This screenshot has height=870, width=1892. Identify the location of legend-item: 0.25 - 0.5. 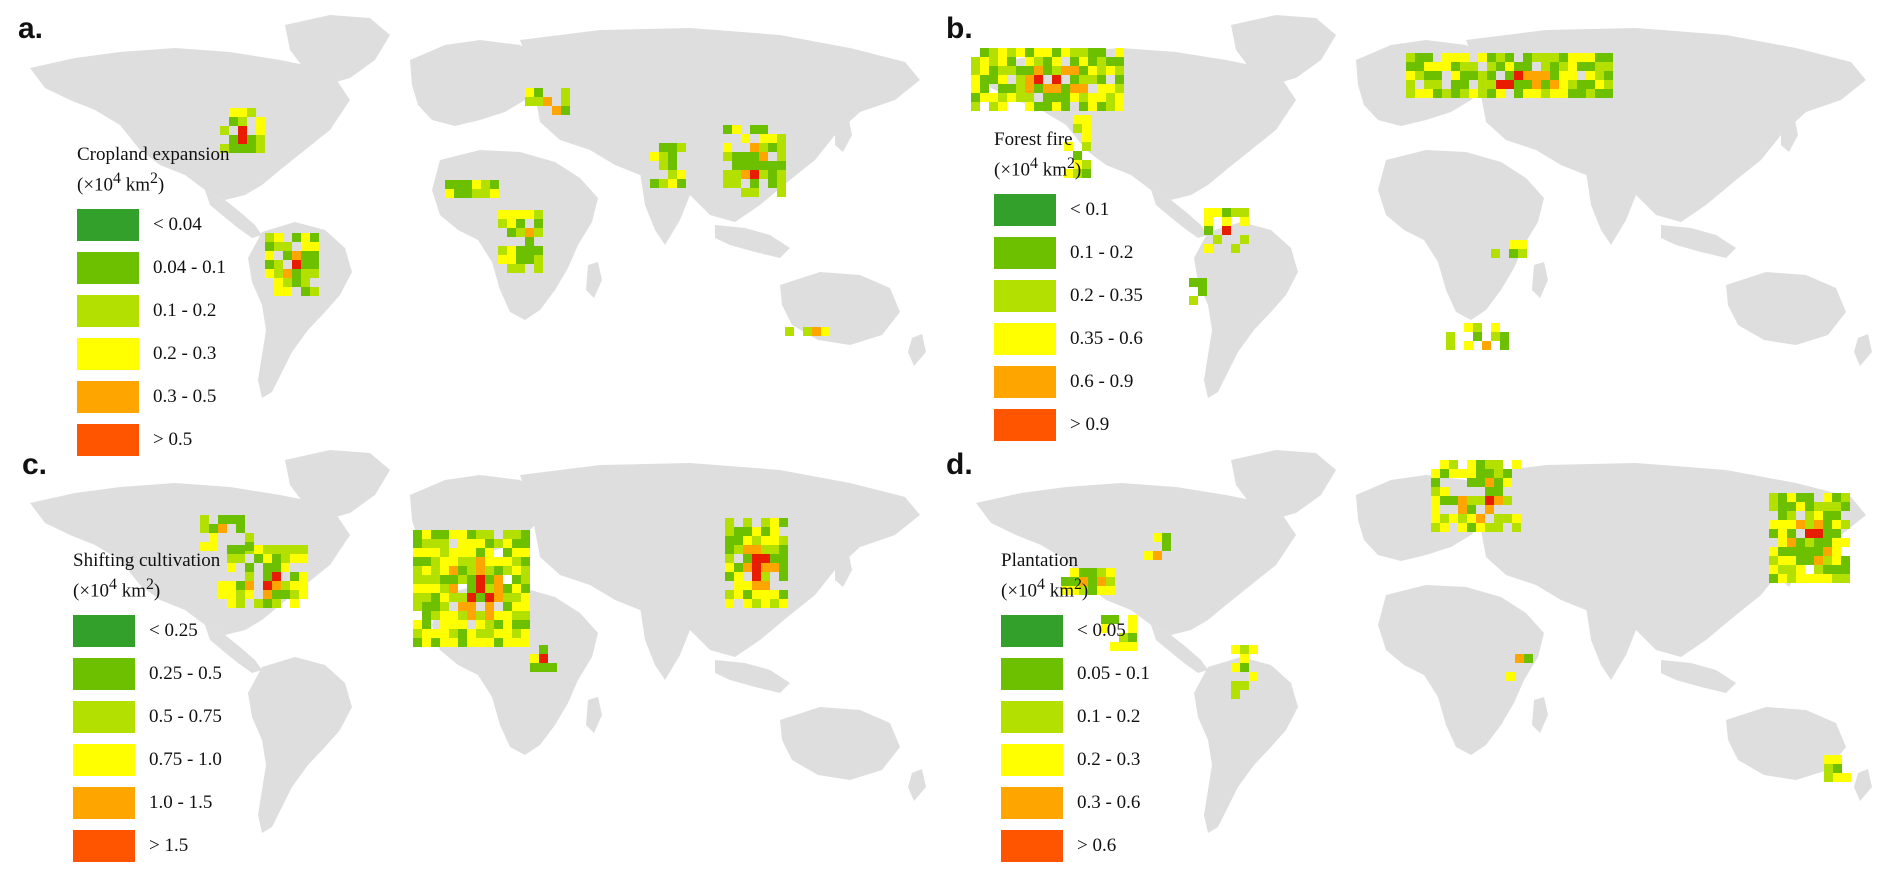
(147, 673).